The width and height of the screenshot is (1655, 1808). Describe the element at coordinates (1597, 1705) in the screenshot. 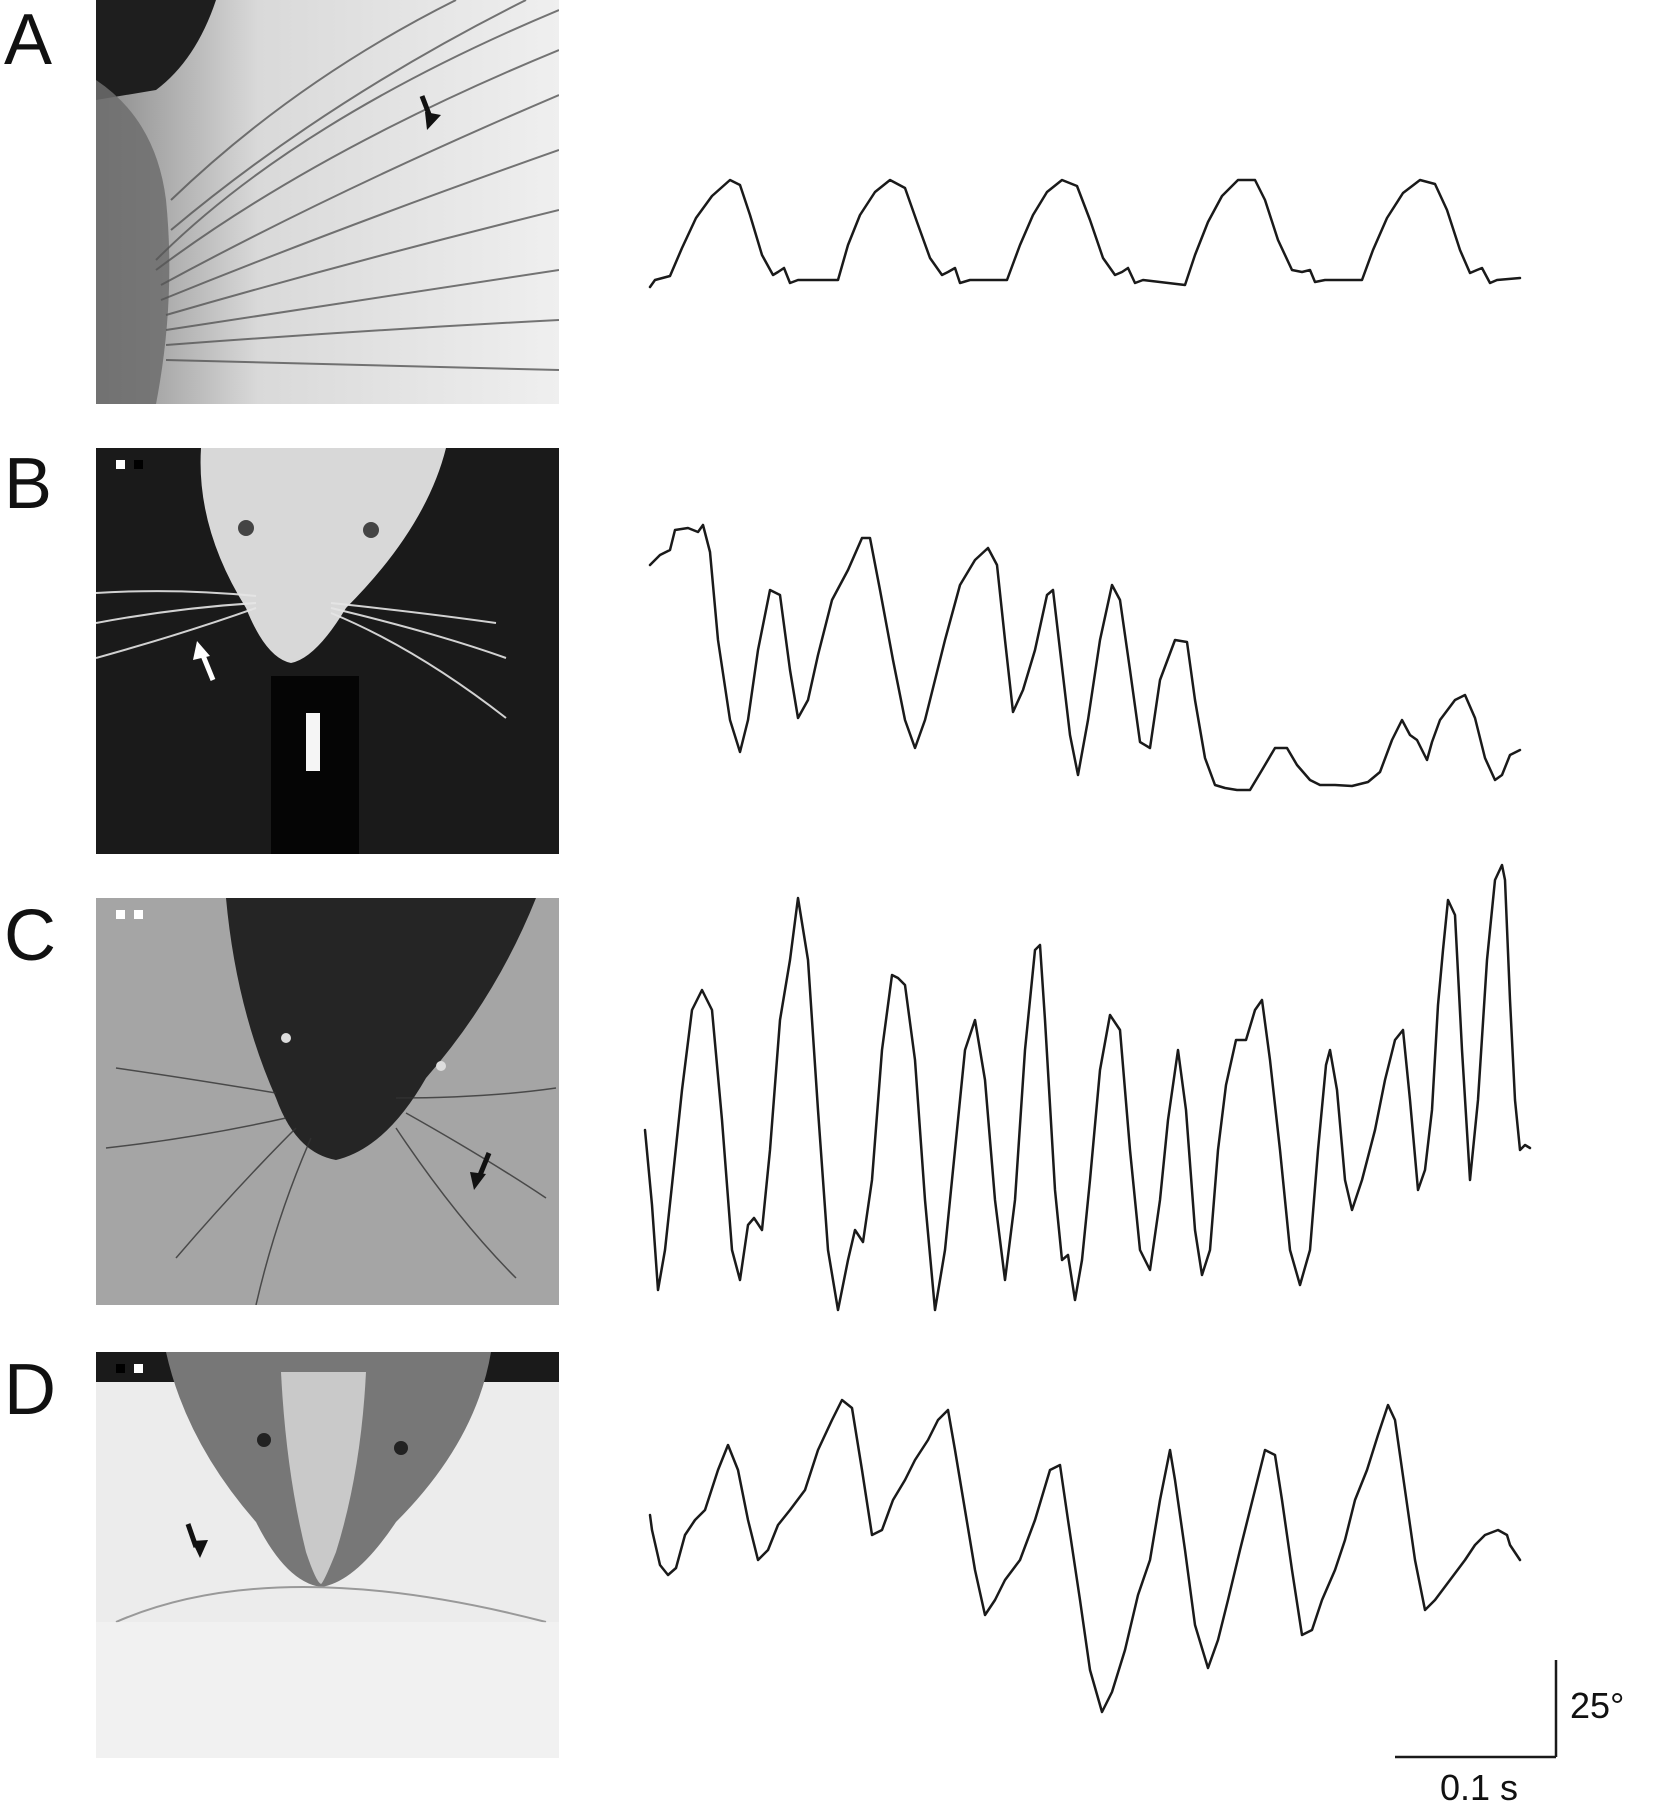

I see `scale-bar-vertical-label: 25°` at that location.